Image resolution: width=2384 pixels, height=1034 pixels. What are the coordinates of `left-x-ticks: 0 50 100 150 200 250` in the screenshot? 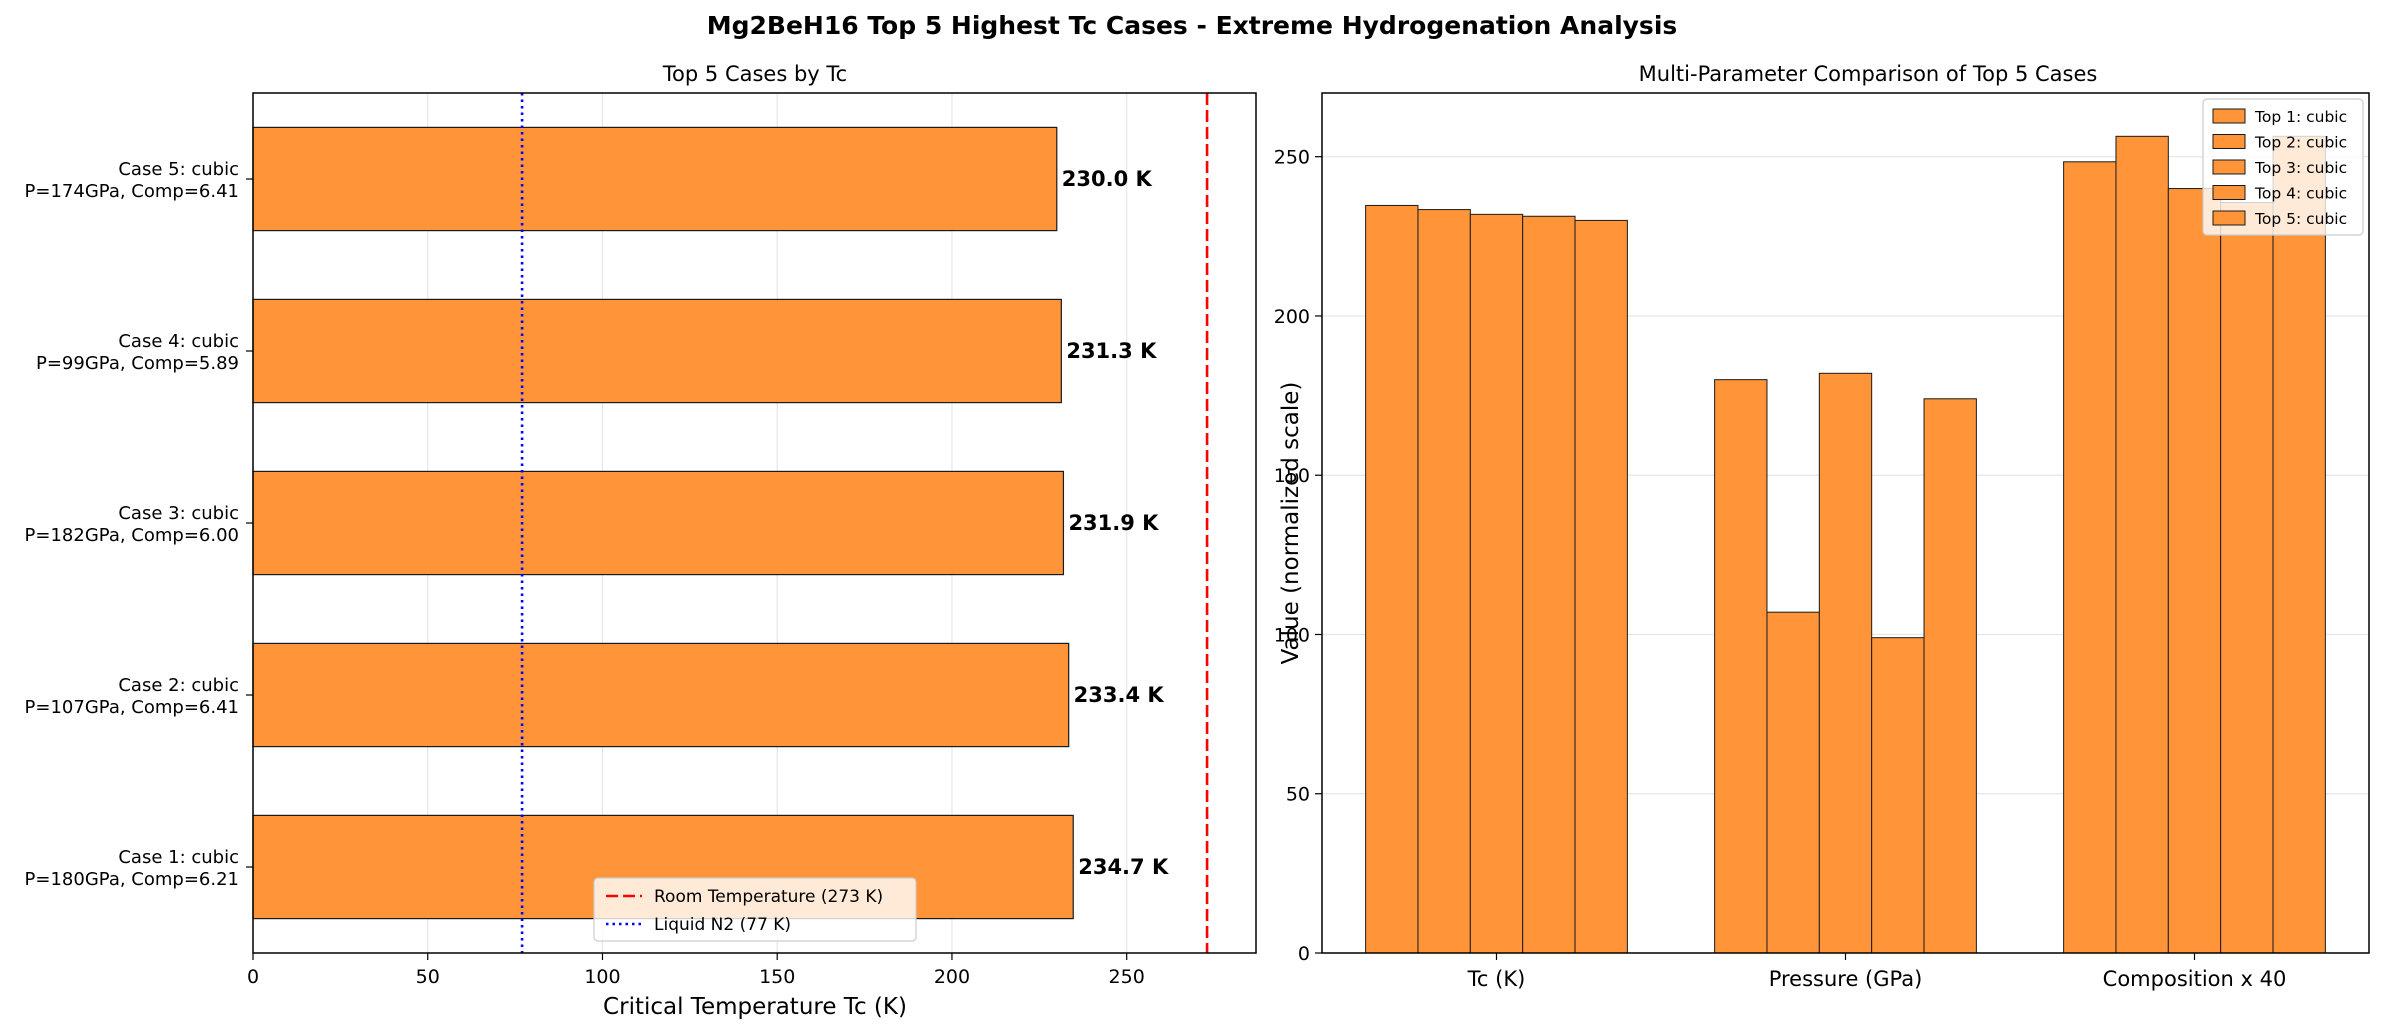 It's located at (696, 970).